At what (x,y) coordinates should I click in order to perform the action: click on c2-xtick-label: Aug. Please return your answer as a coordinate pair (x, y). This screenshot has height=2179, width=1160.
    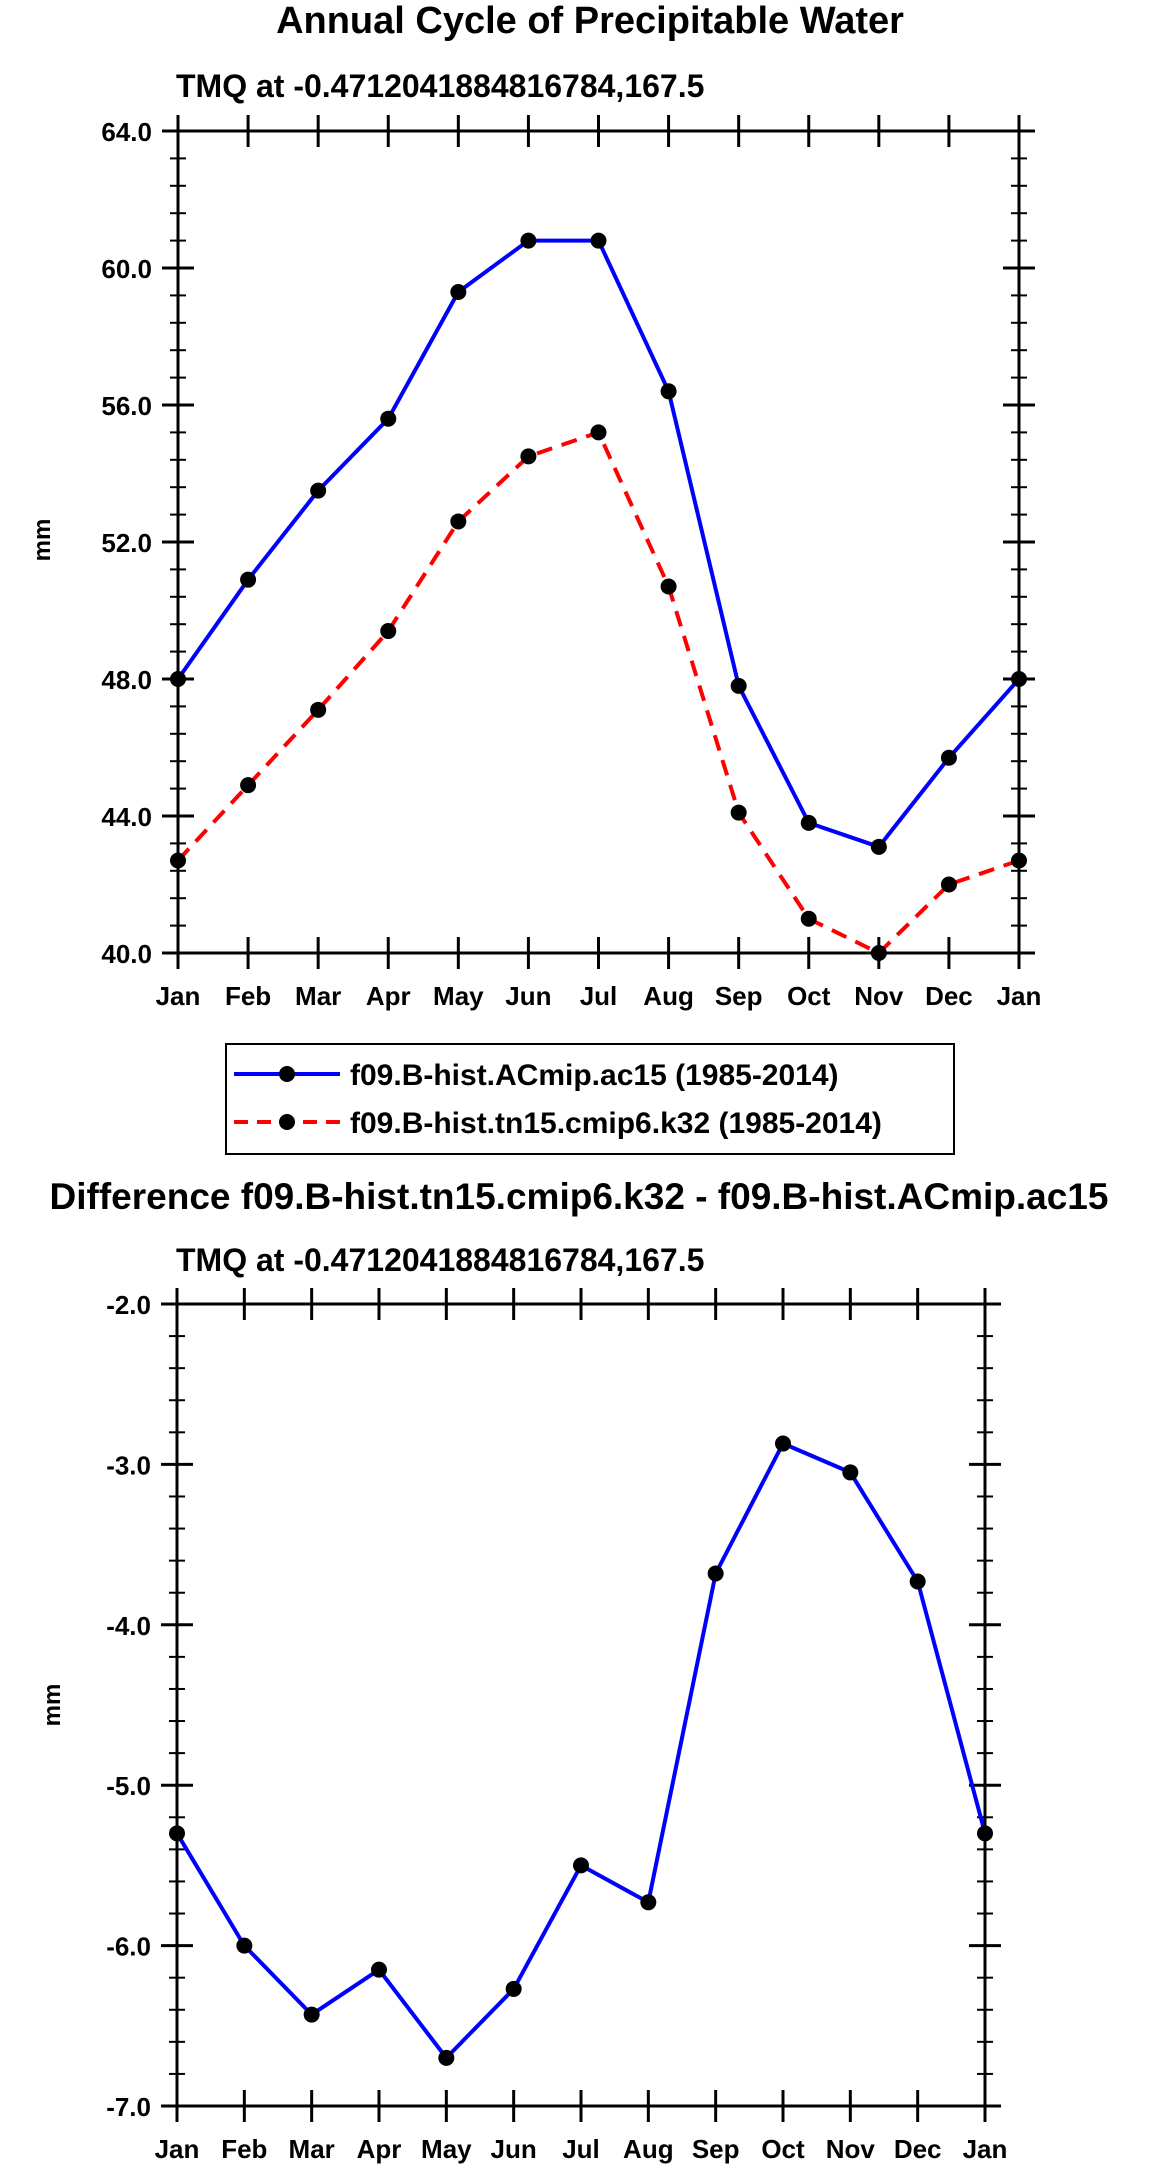
    Looking at the image, I should click on (648, 2149).